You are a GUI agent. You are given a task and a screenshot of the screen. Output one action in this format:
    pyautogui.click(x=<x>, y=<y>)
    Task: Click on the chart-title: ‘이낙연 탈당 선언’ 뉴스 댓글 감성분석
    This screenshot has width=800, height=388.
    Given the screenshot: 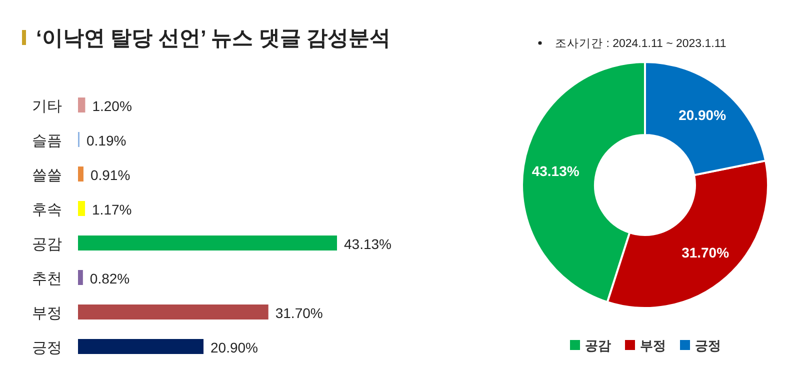 What is the action you would take?
    pyautogui.click(x=213, y=38)
    